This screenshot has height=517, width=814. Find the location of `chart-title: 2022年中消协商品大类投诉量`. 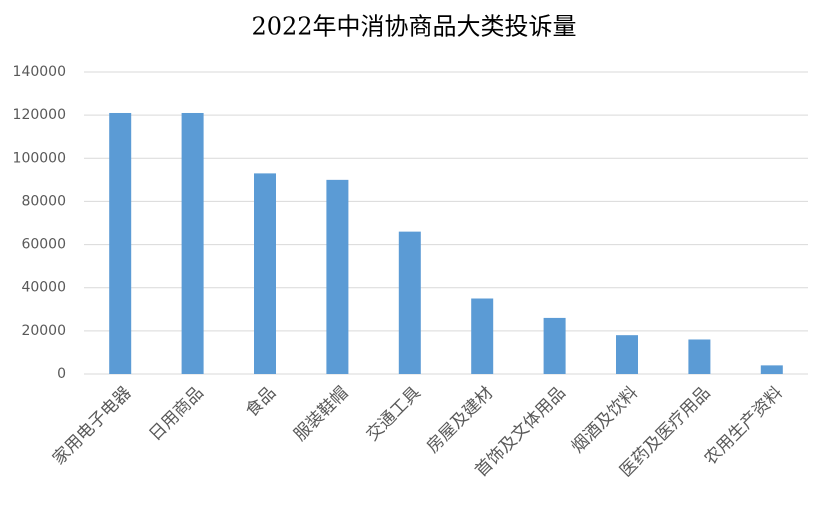

chart-title: 2022年中消协商品大类投诉量 is located at coordinates (413, 27).